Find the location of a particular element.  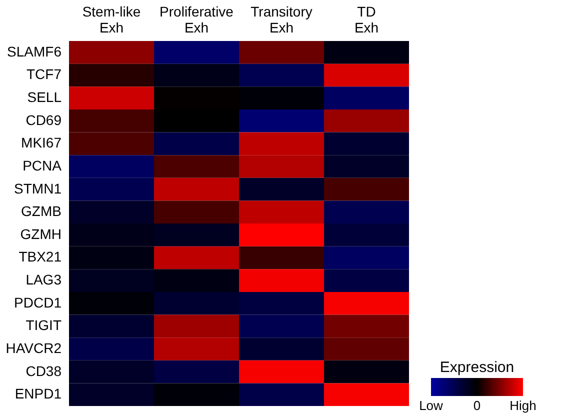

y-tick-label: TBX21 is located at coordinates (40, 256).